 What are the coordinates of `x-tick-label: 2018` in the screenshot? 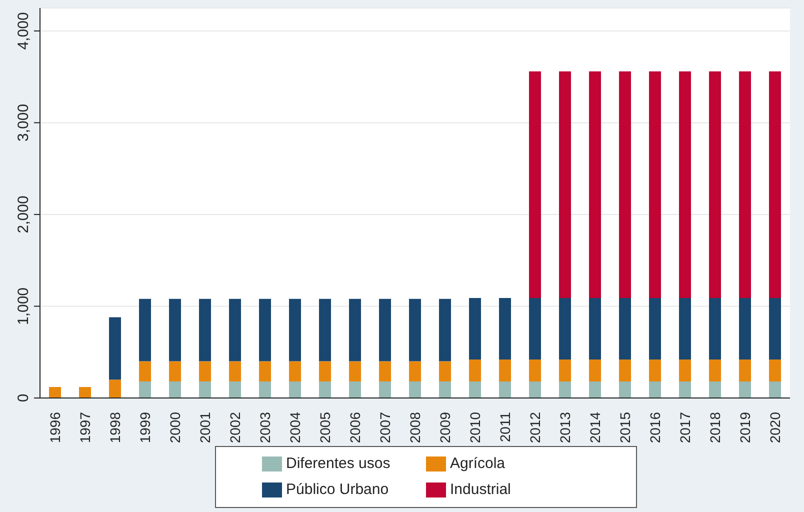 It's located at (715, 428).